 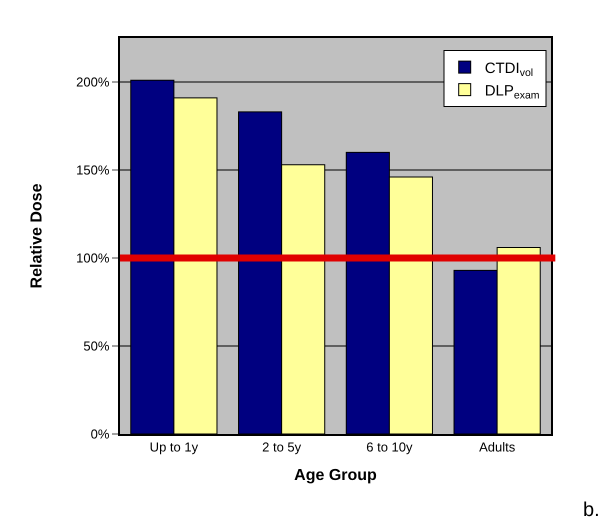 I want to click on y-tick-label: 100%, so click(x=93, y=258).